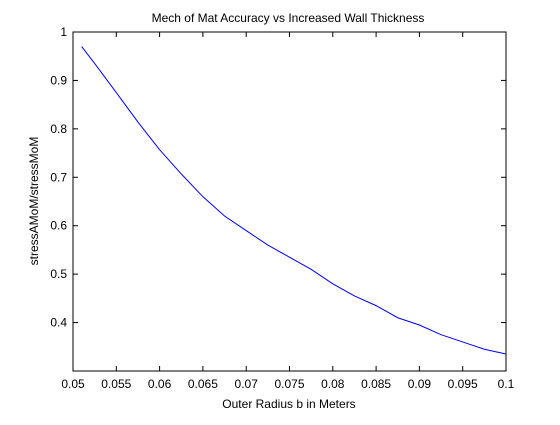  What do you see at coordinates (288, 404) in the screenshot?
I see `x-axis-label: Outer Radius b in Meters` at bounding box center [288, 404].